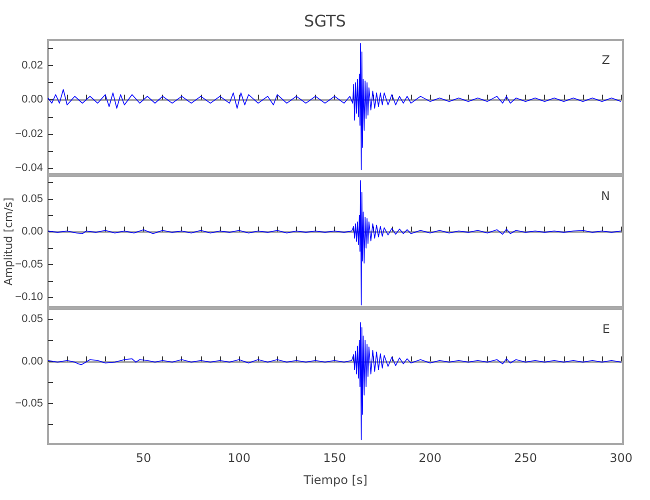 The height and width of the screenshot is (500, 650). I want to click on y-tick-label: −0.02, so click(29, 134).